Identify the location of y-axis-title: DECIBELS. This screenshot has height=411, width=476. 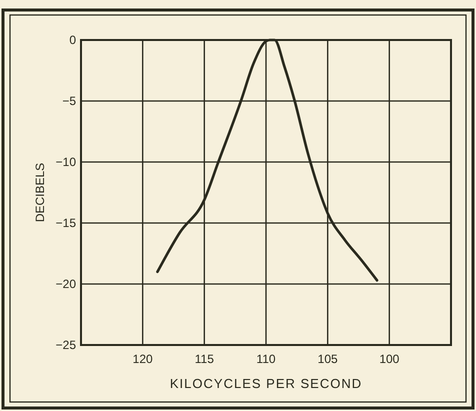
(40, 192).